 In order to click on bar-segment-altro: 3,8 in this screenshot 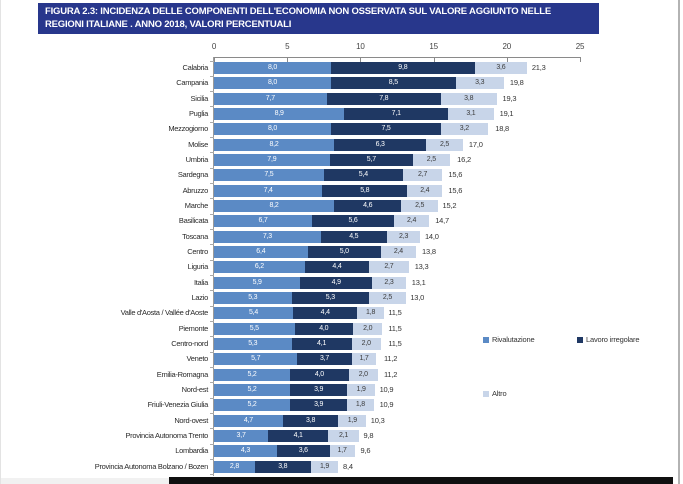, I will do `click(468, 98)`.